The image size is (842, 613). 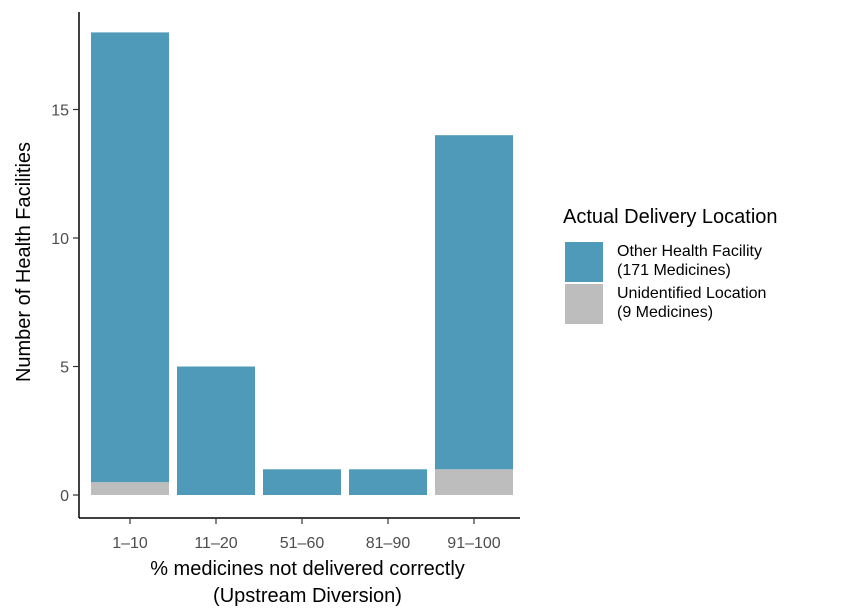 What do you see at coordinates (674, 270) in the screenshot?
I see `legend-label: (171 Medicines)` at bounding box center [674, 270].